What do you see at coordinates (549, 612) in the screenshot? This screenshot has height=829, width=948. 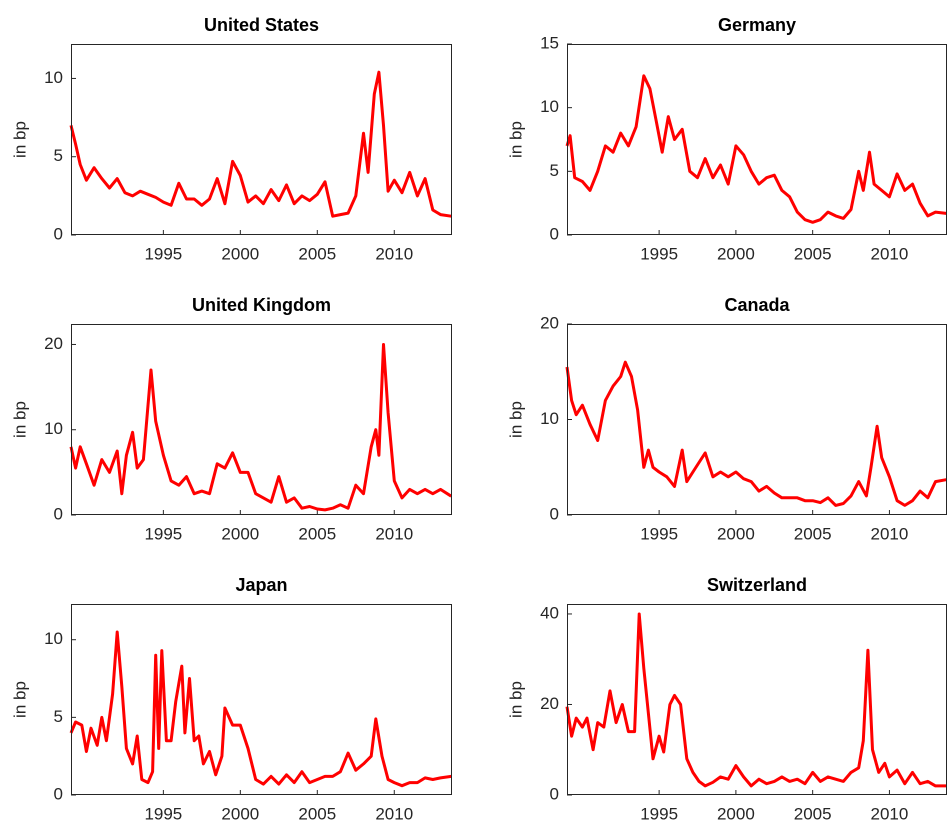 I see `y-tick-label: 40` at bounding box center [549, 612].